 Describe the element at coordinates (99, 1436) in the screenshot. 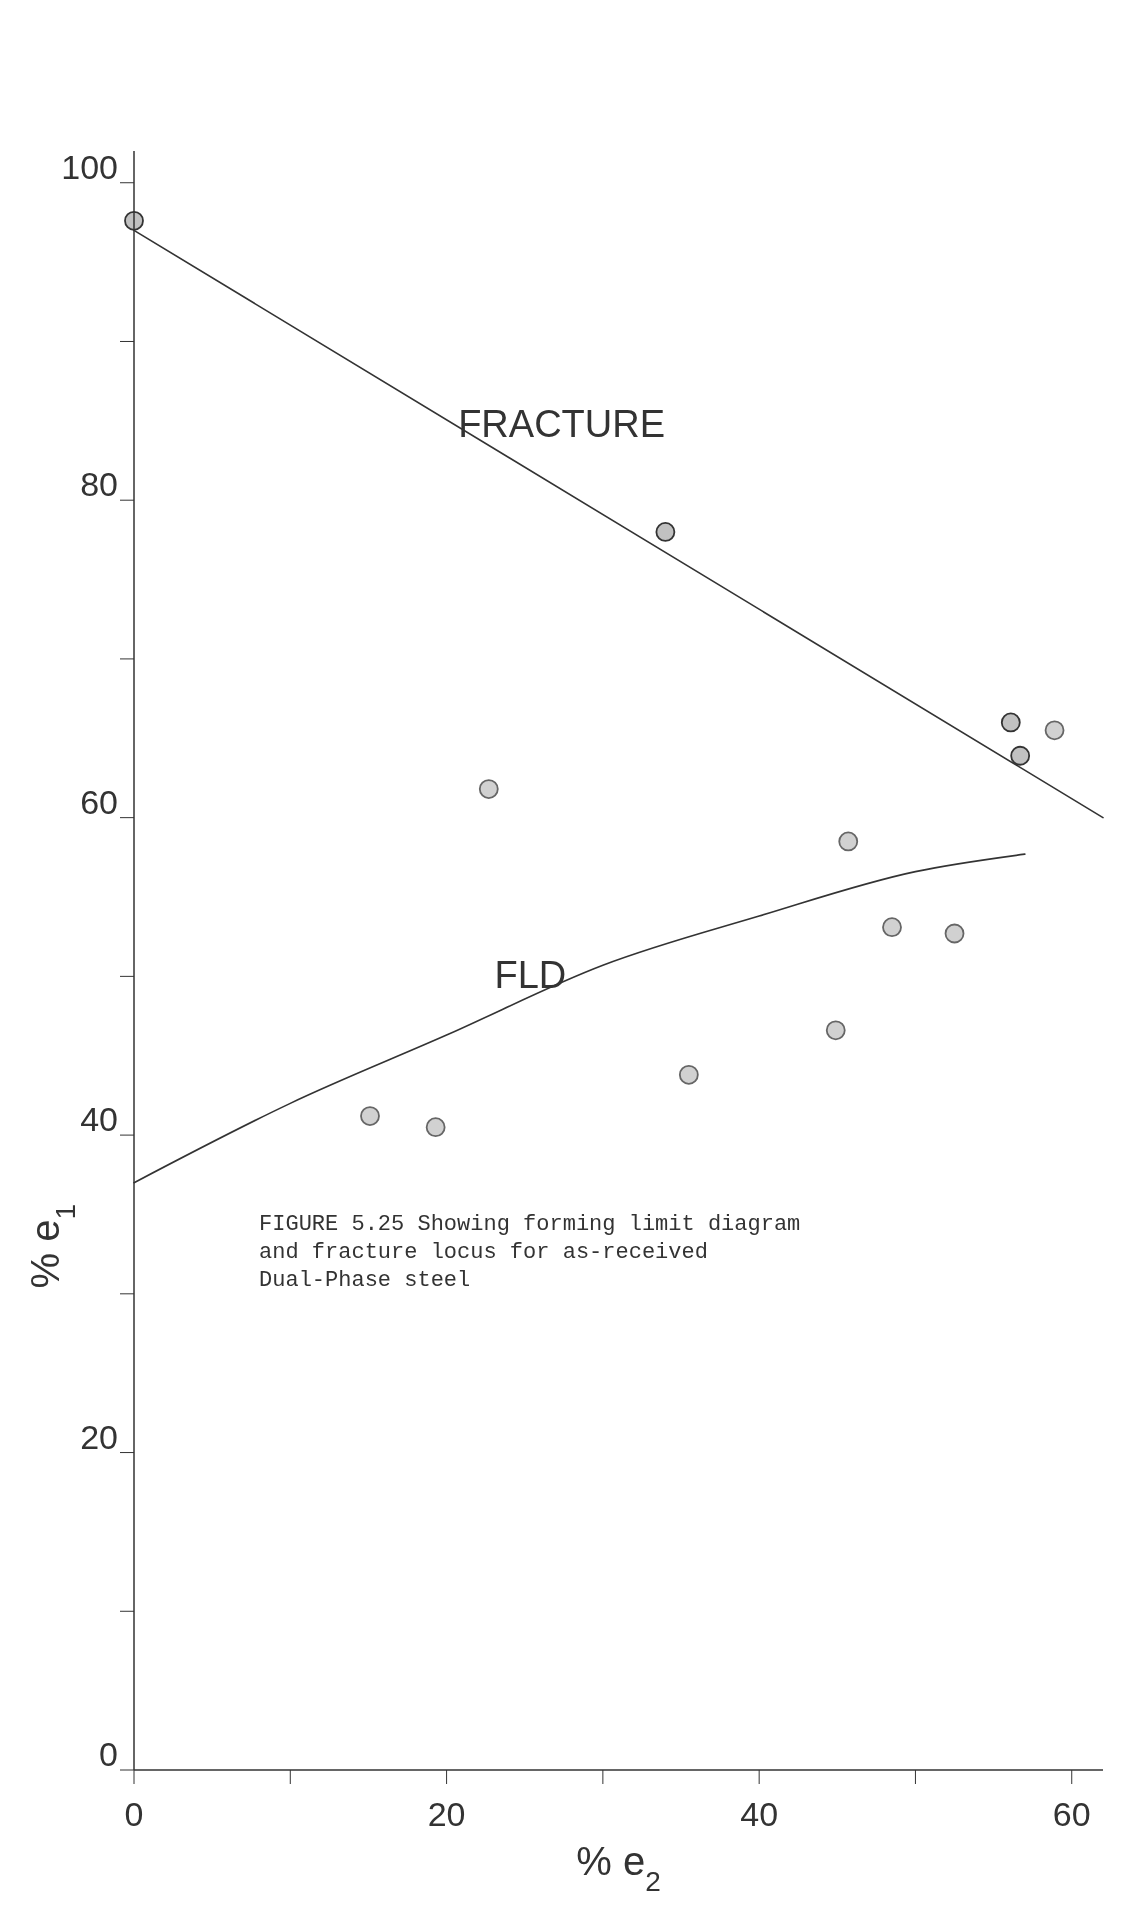

I see `y-tick-label: 20` at that location.